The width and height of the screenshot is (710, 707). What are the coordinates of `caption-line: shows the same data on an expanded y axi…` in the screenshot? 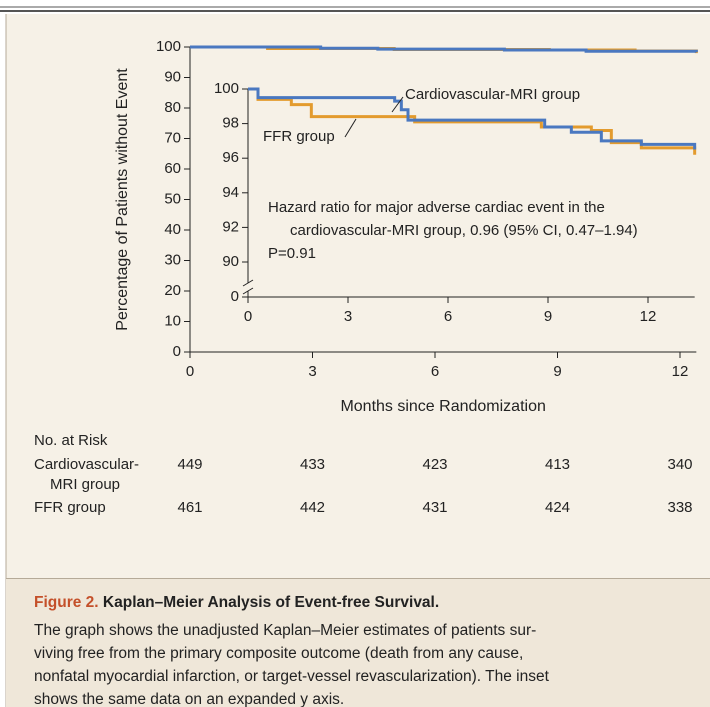 It's located at (189, 699).